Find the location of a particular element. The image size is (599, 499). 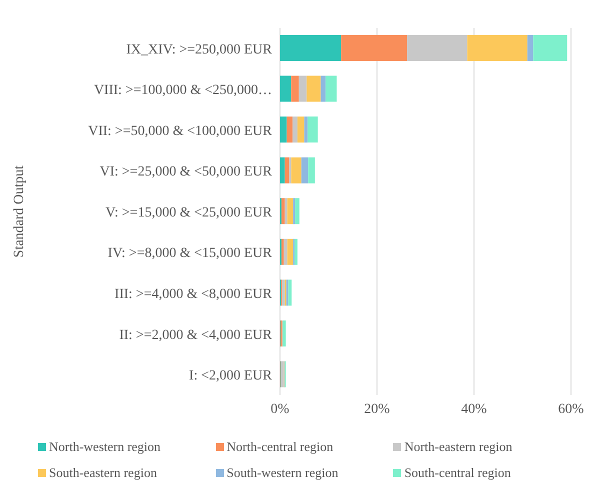

y-axis-title: Standard Output is located at coordinates (19, 211).